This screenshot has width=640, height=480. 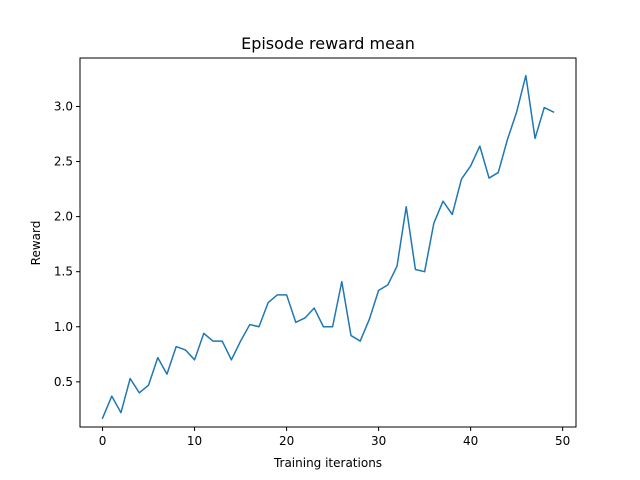 What do you see at coordinates (334, 437) in the screenshot?
I see `x-axis-ticks: 0 10 20 30 40 50` at bounding box center [334, 437].